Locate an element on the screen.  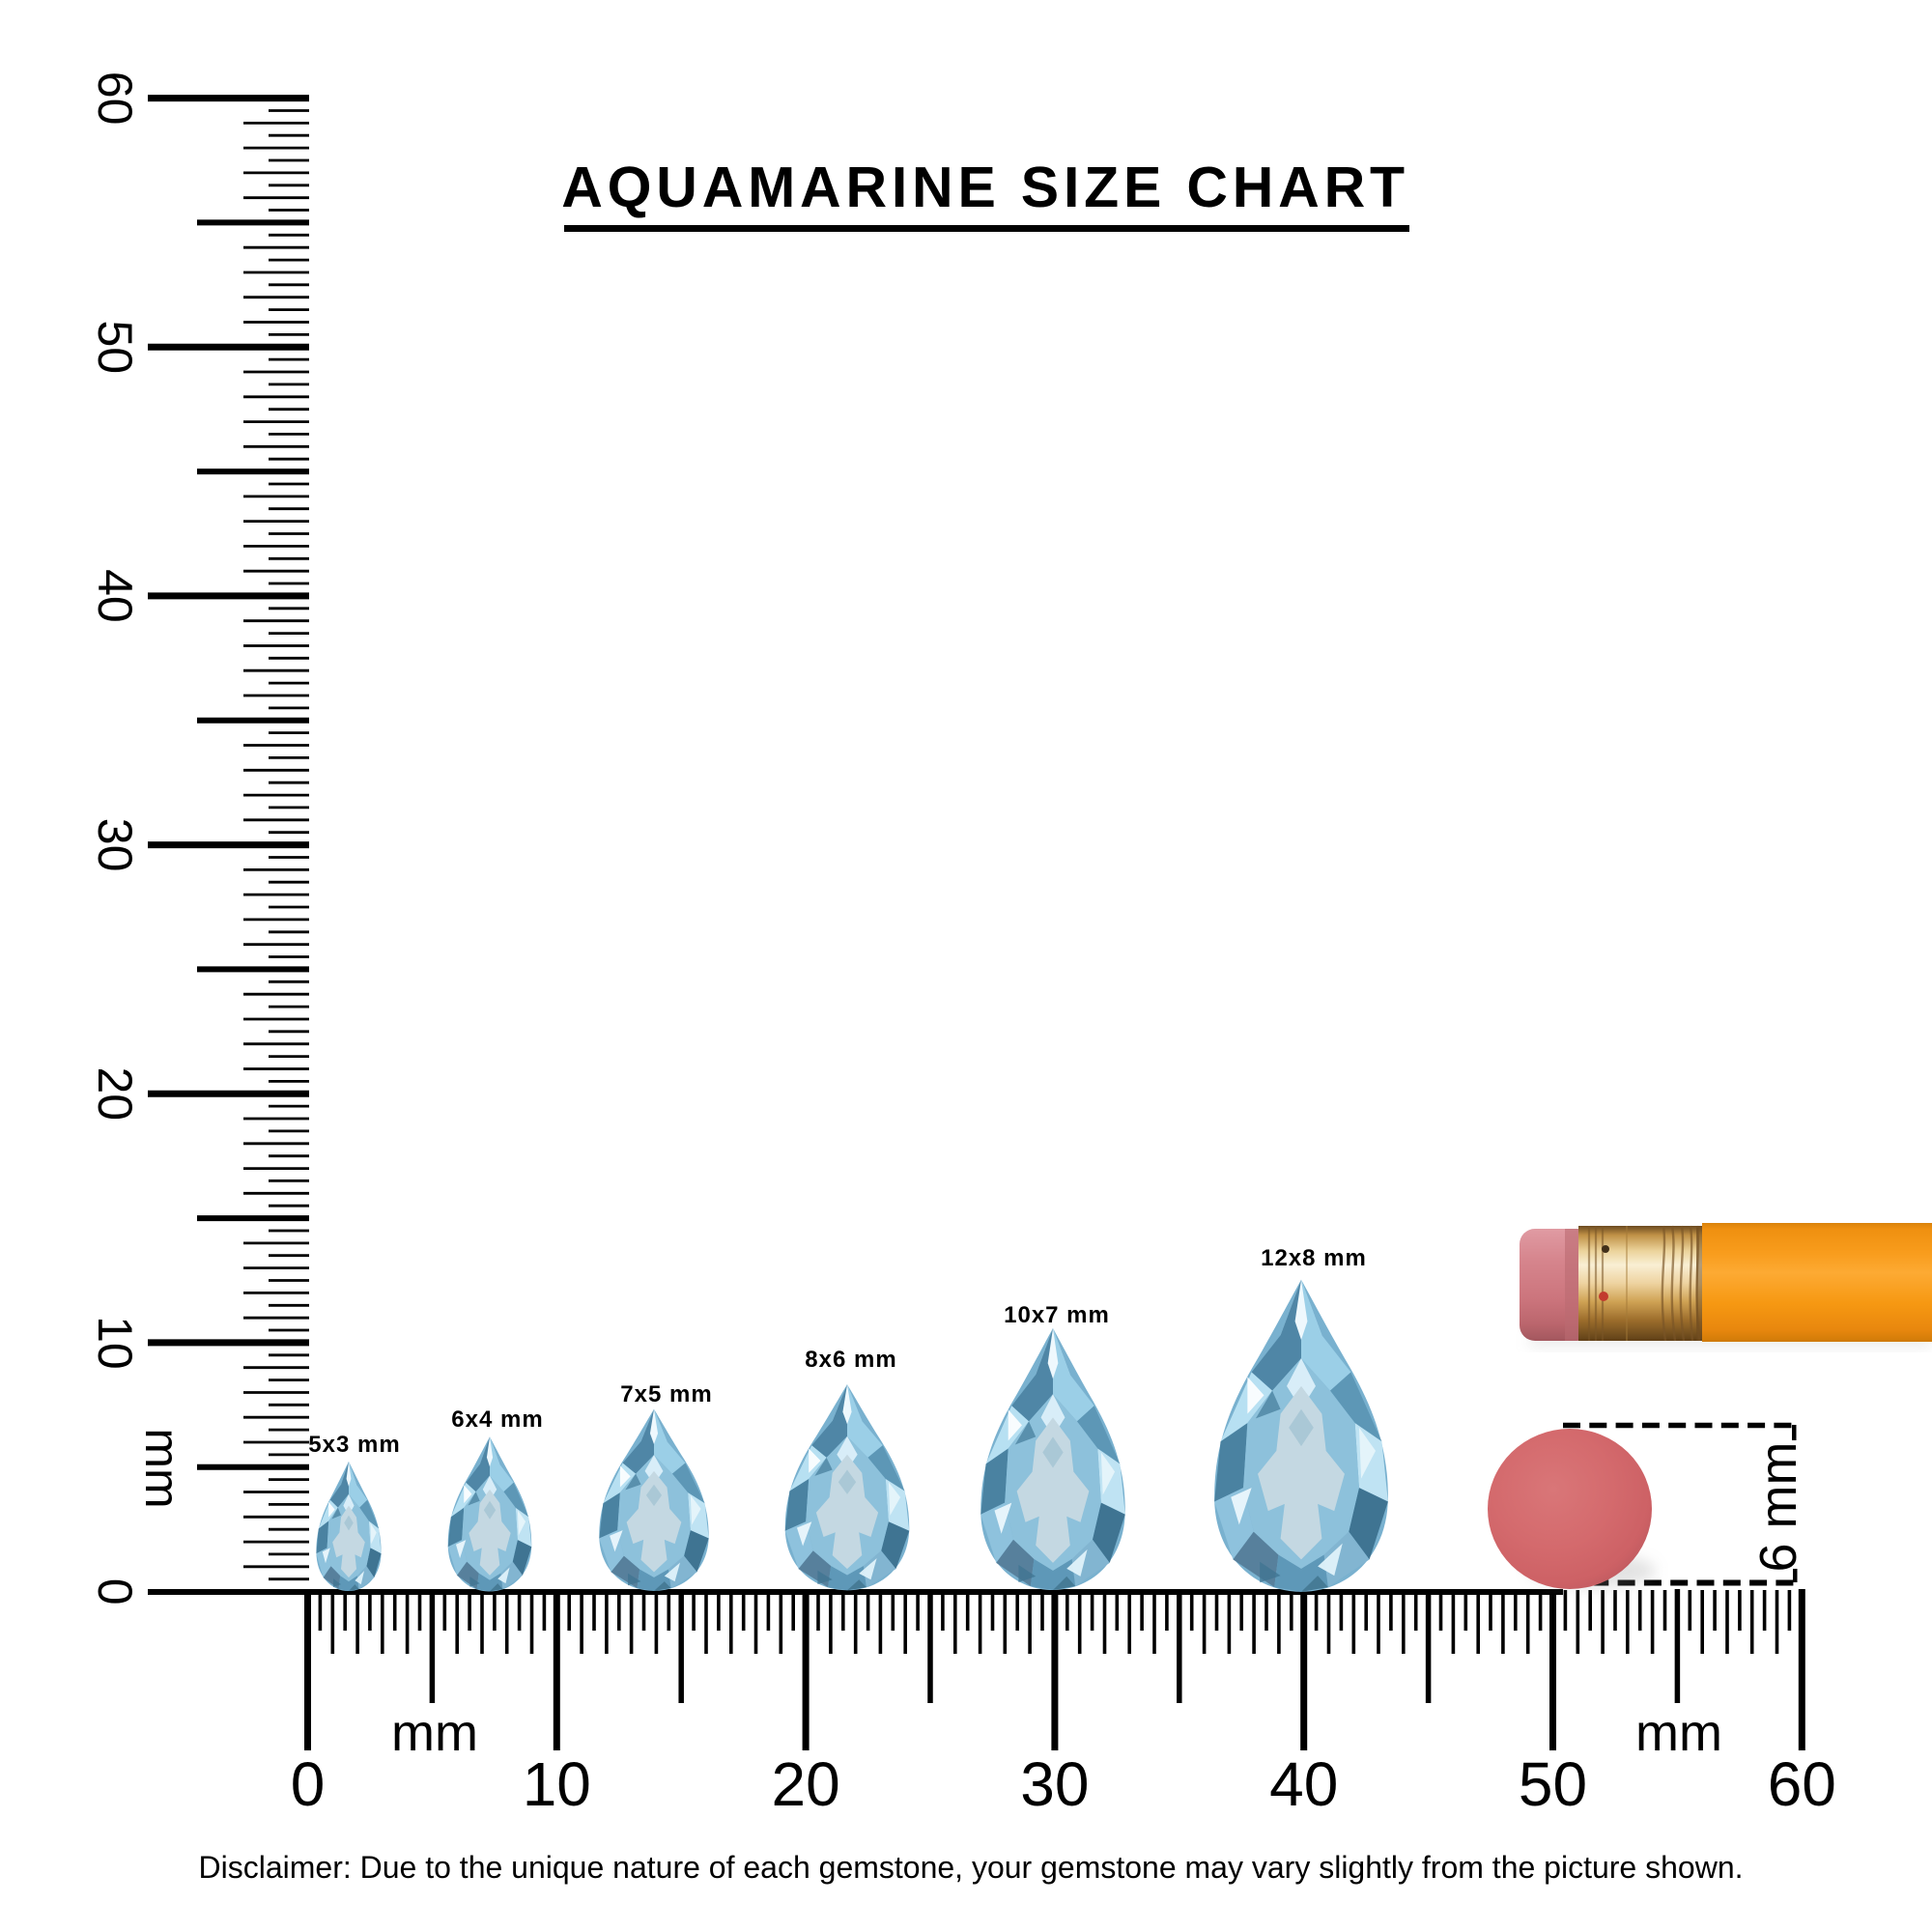
svg-text: 6x4 mm is located at coordinates (497, 1419).